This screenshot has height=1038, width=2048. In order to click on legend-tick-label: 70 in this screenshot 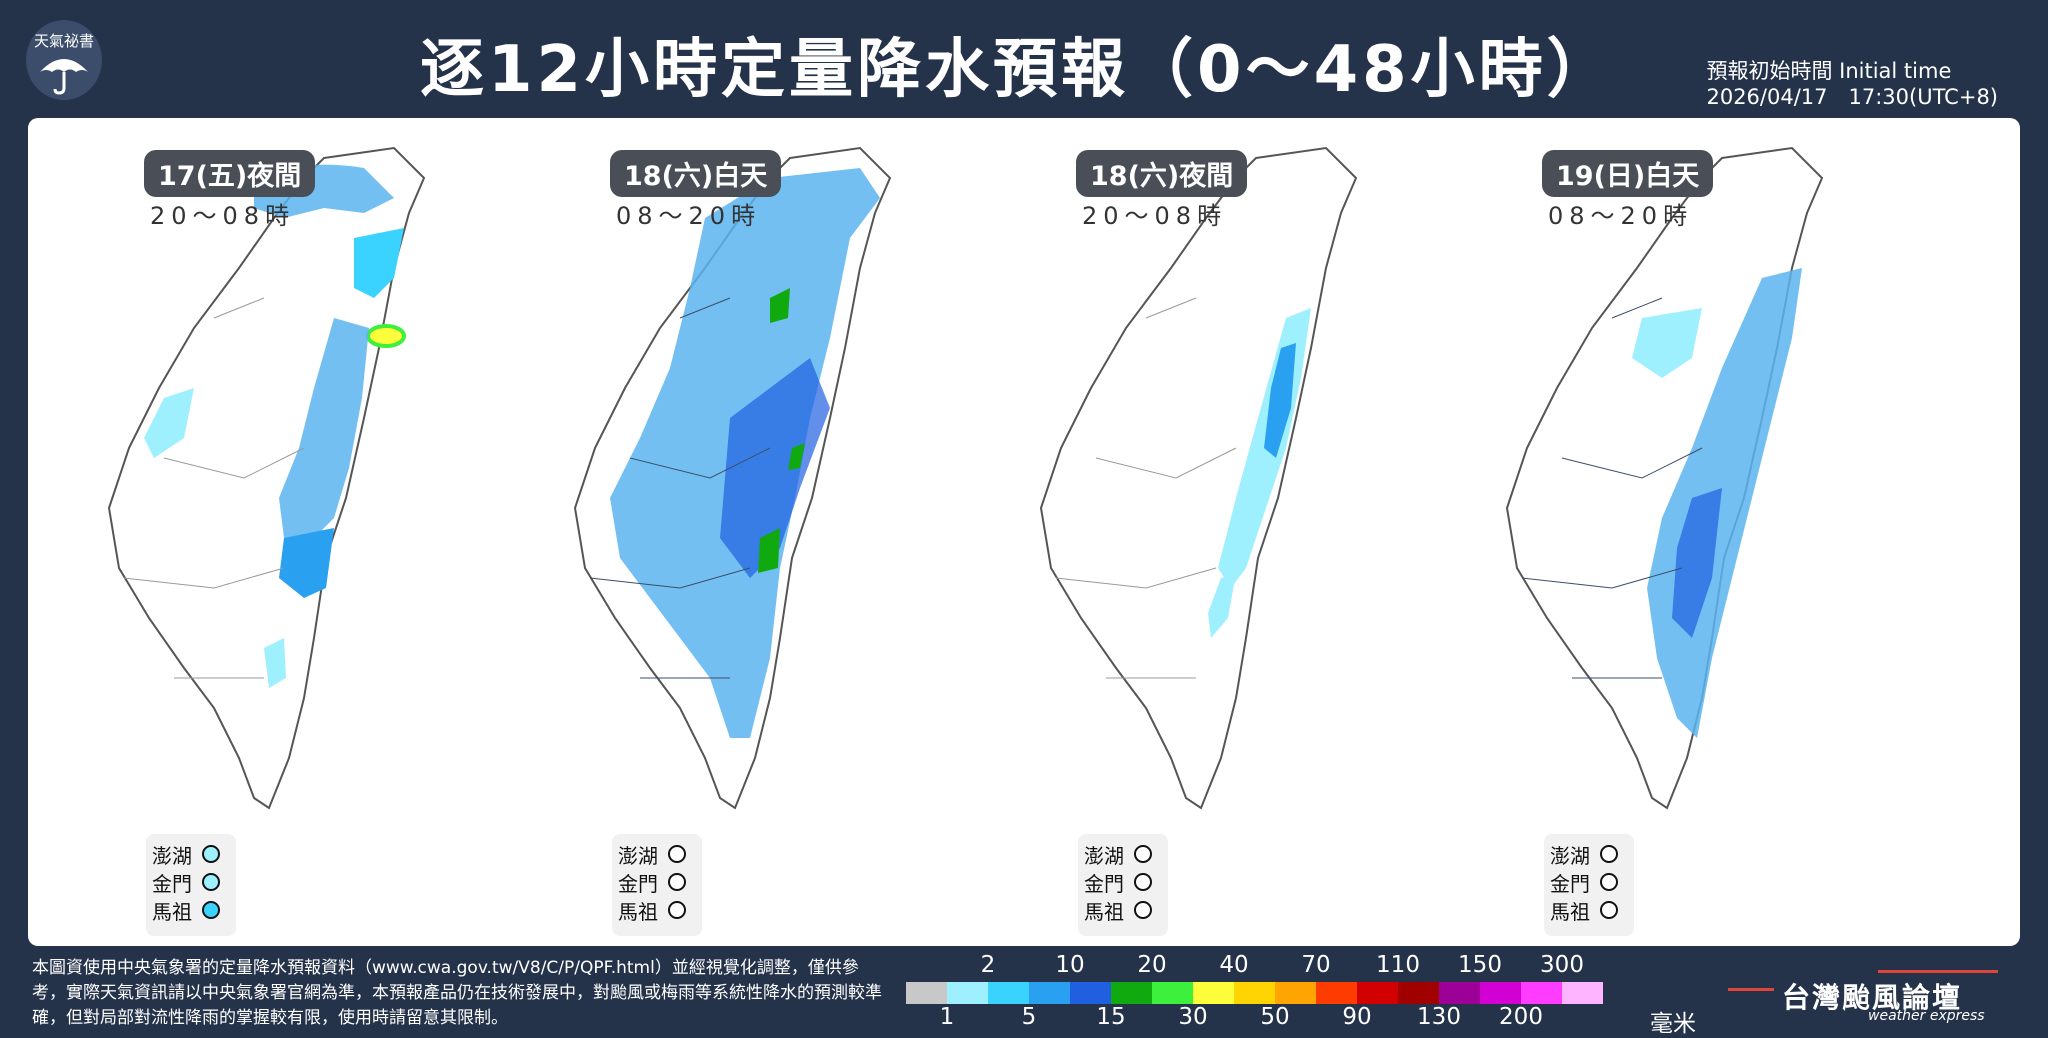, I will do `click(1316, 965)`.